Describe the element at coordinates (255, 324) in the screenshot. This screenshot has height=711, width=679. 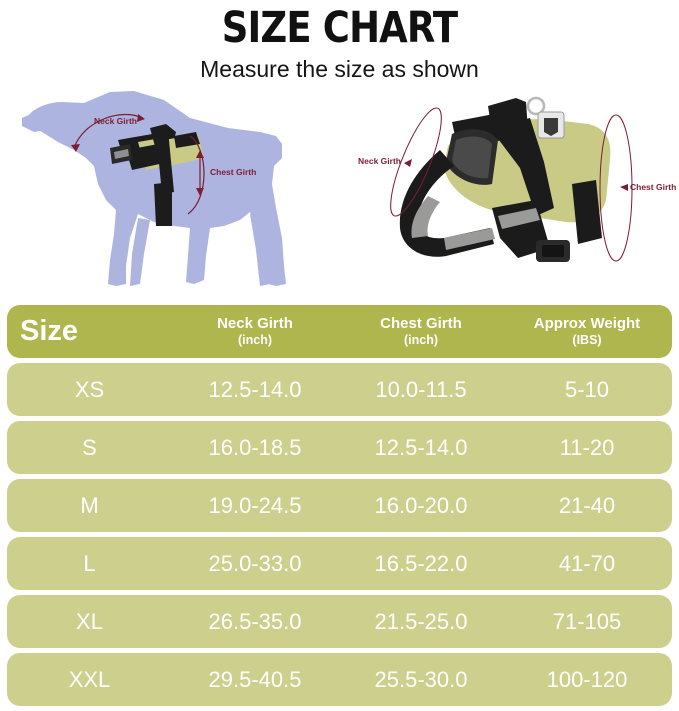
I see `column-header-neck-girth-label: Neck Girth` at that location.